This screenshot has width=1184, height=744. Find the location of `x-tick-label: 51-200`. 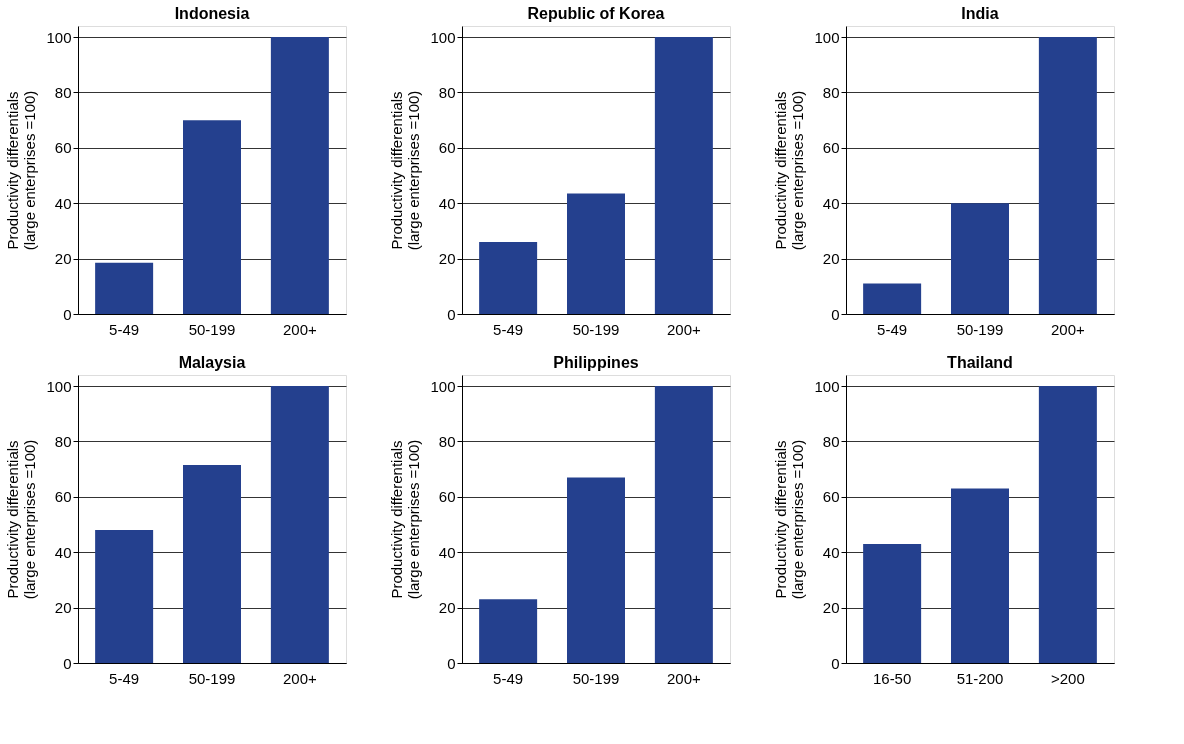

x-tick-label: 51-200 is located at coordinates (980, 678).